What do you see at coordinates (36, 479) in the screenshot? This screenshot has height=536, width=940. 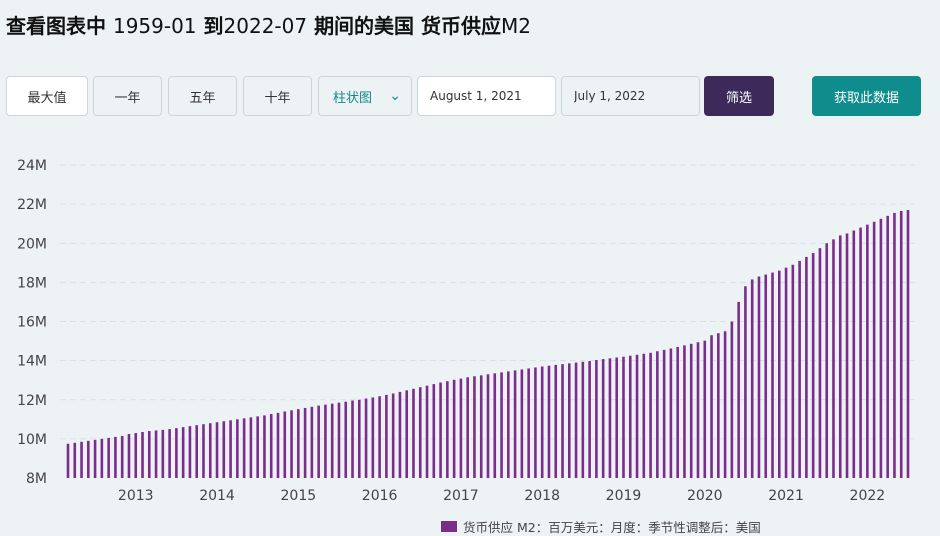 I see `y-tick-label: 8M` at bounding box center [36, 479].